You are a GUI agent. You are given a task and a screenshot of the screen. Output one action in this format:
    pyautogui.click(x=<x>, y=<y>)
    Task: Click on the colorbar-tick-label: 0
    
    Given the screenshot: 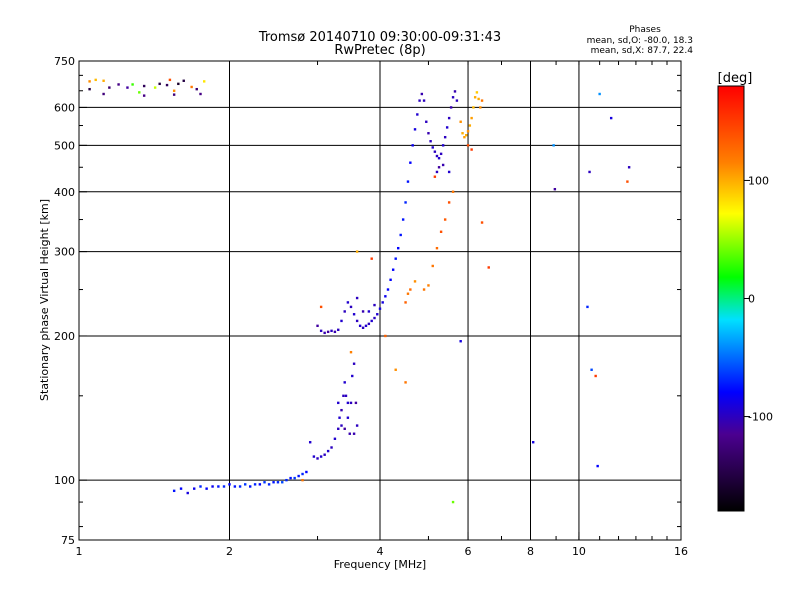 What is the action you would take?
    pyautogui.click(x=751, y=299)
    